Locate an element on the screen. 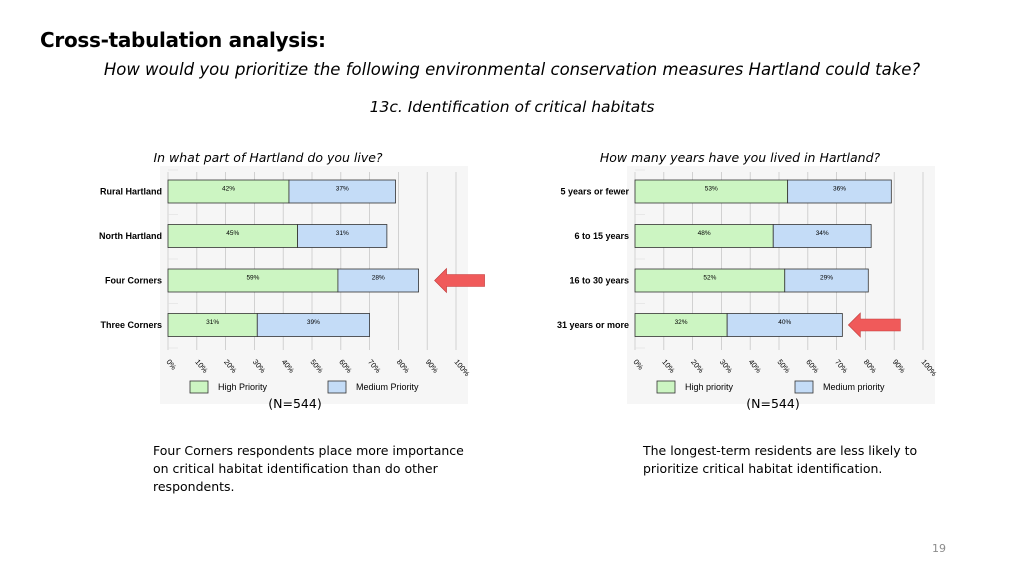 This screenshot has height=576, width=1024. bar-value-label: 52% is located at coordinates (709, 278).